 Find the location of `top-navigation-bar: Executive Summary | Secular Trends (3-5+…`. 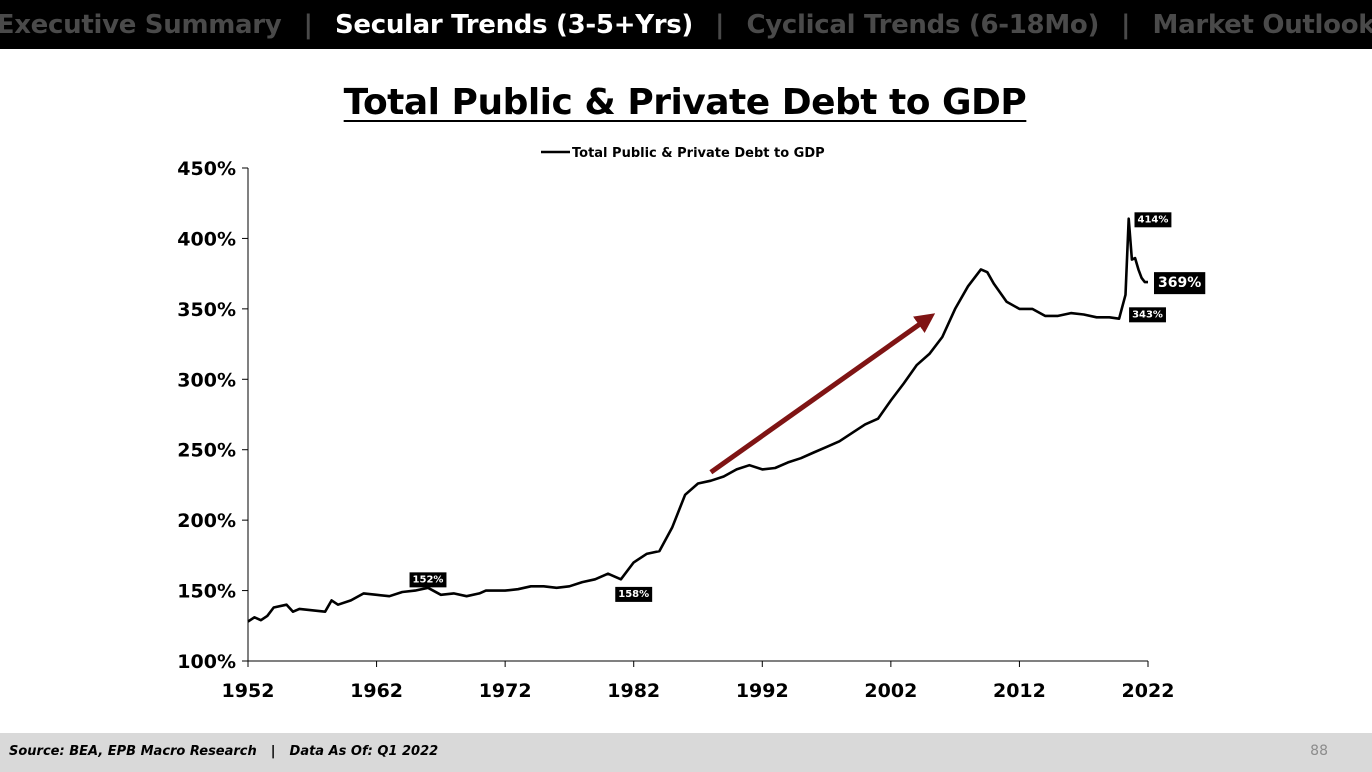

top-navigation-bar: Executive Summary | Secular Trends (3-5+… is located at coordinates (686, 24).